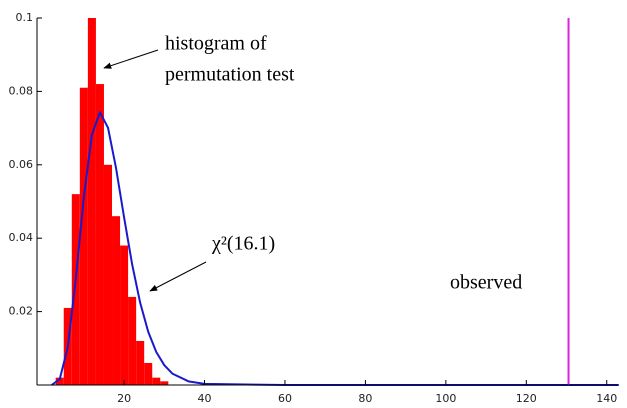  Describe the element at coordinates (21, 164) in the screenshot. I see `y-tick-label: 0.06` at that location.